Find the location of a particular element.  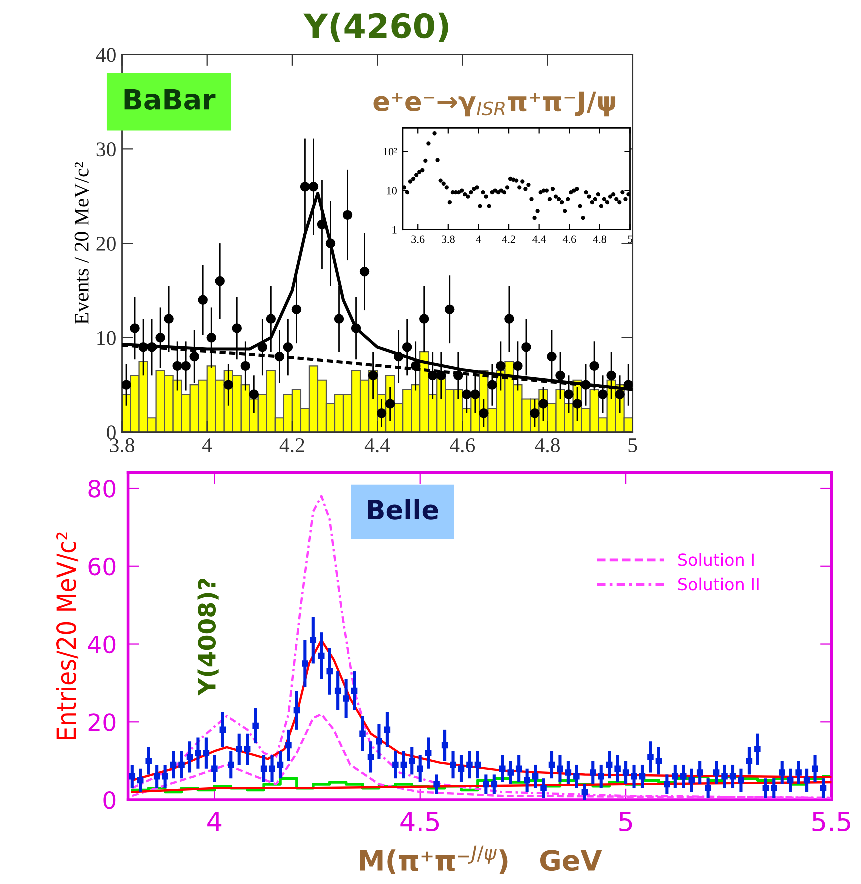

y-tick-label: 80 is located at coordinates (102, 489).